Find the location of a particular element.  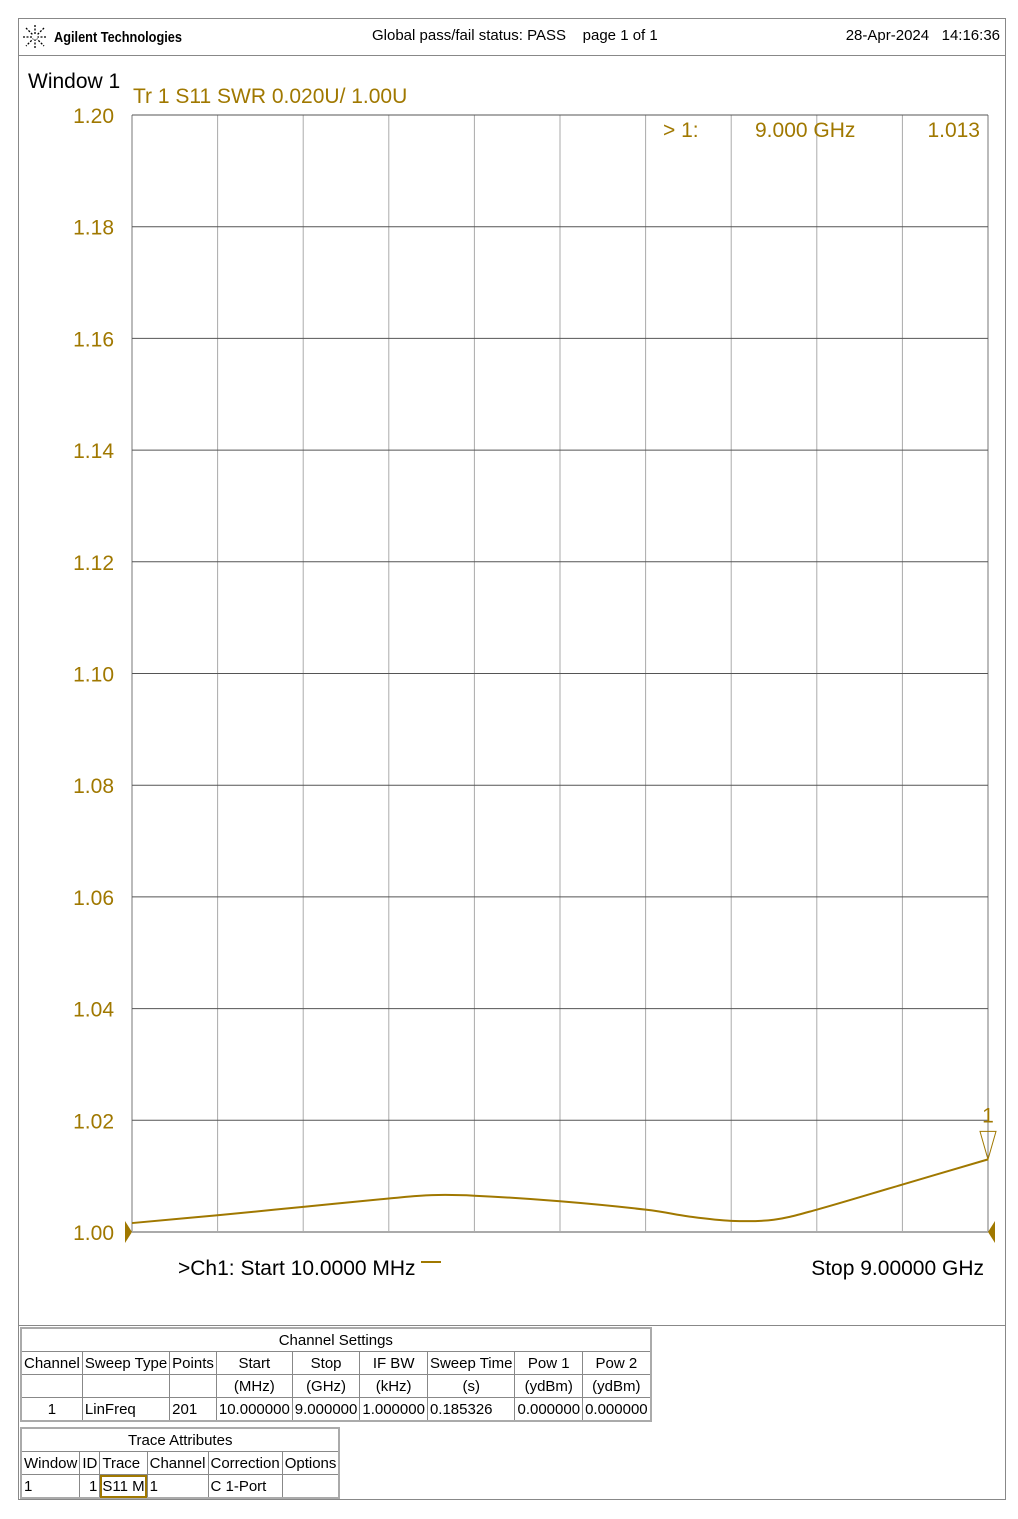

brand-name: Agilent Technologies is located at coordinates (118, 37).